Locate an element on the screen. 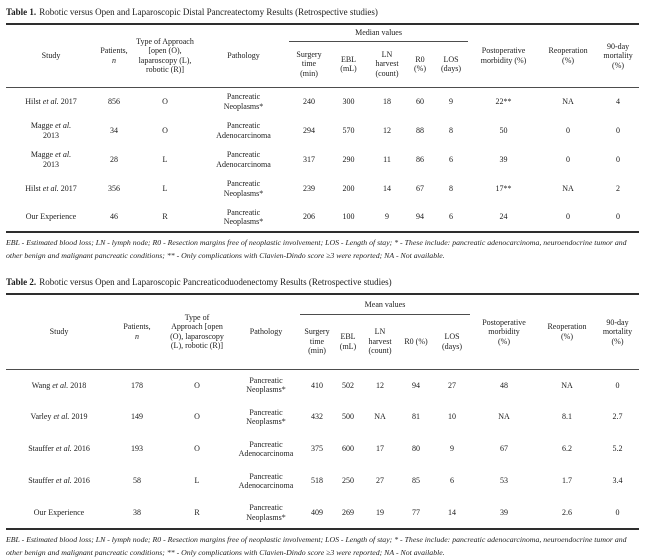  value-cell: 432 is located at coordinates (317, 417).